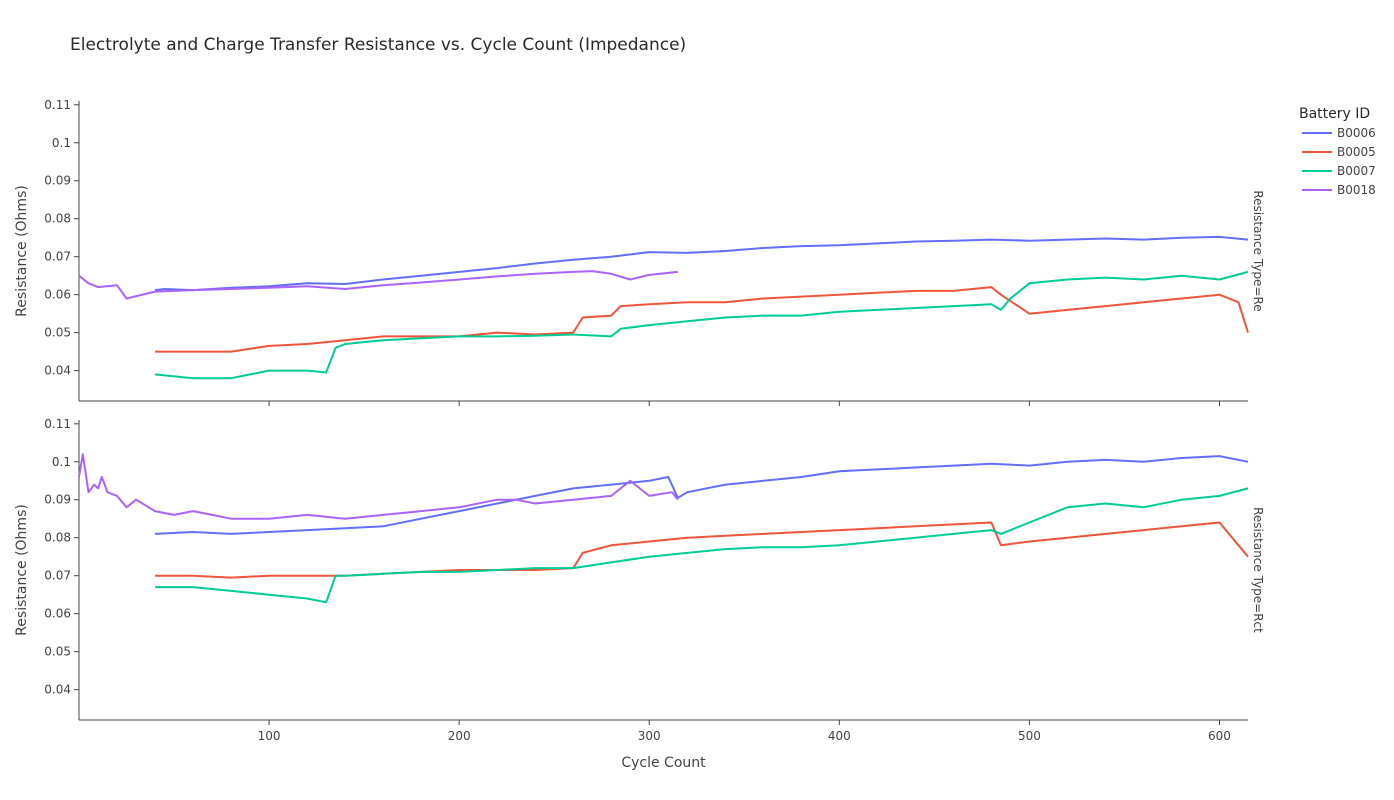 The image size is (1394, 800). I want to click on x-tick-label: 500, so click(1029, 736).